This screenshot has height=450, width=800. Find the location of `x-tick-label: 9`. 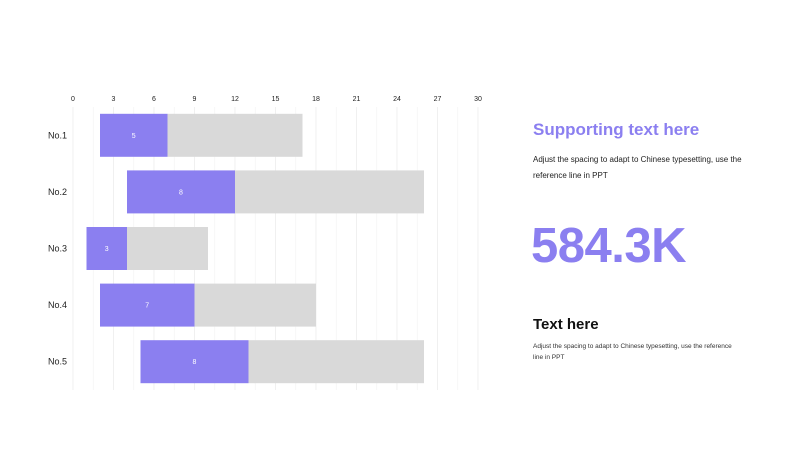

x-tick-label: 9 is located at coordinates (195, 99).